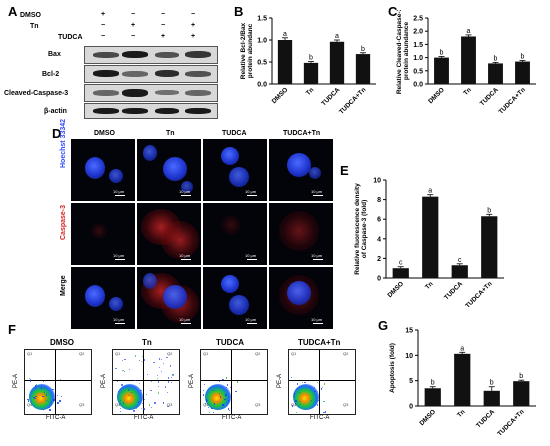  What do you see at coordinates (151, 111) in the screenshot?
I see `blot-strip-beta-actin` at bounding box center [151, 111].